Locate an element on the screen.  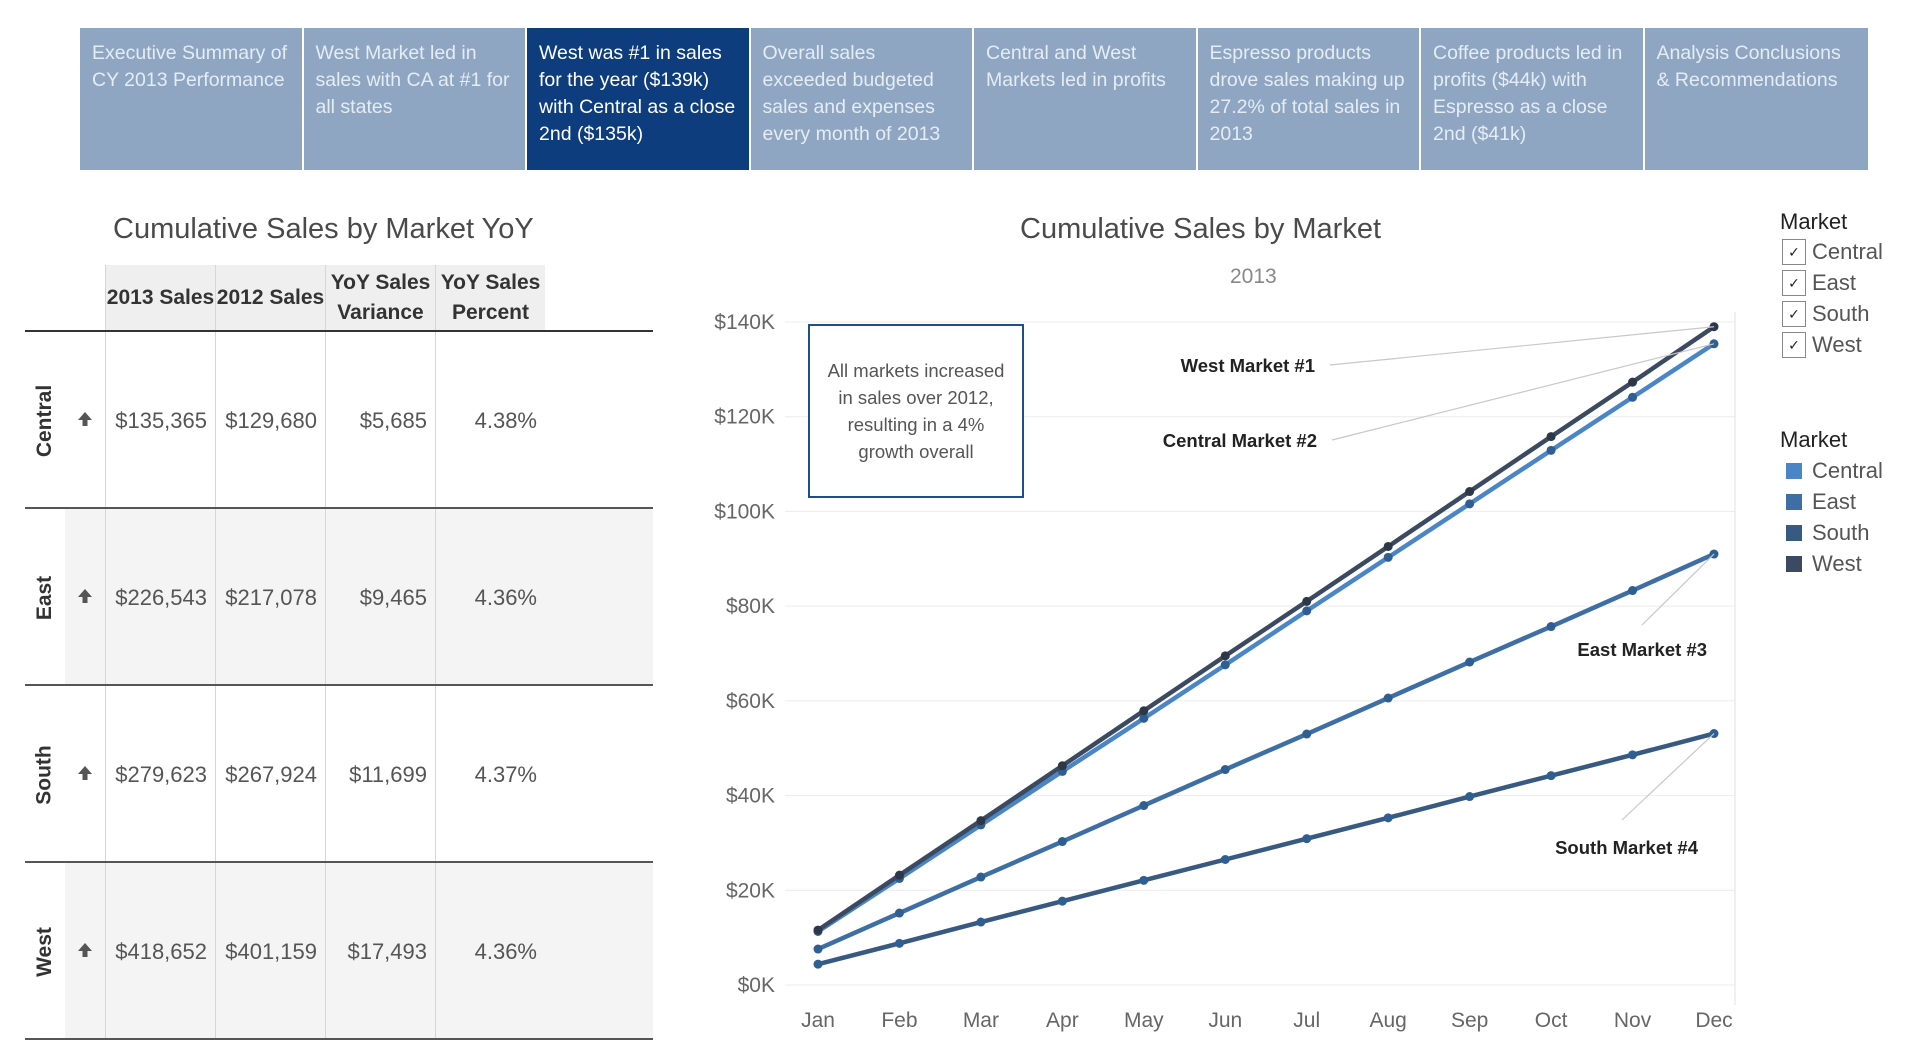
filter-east: ✓ East is located at coordinates (1819, 283).